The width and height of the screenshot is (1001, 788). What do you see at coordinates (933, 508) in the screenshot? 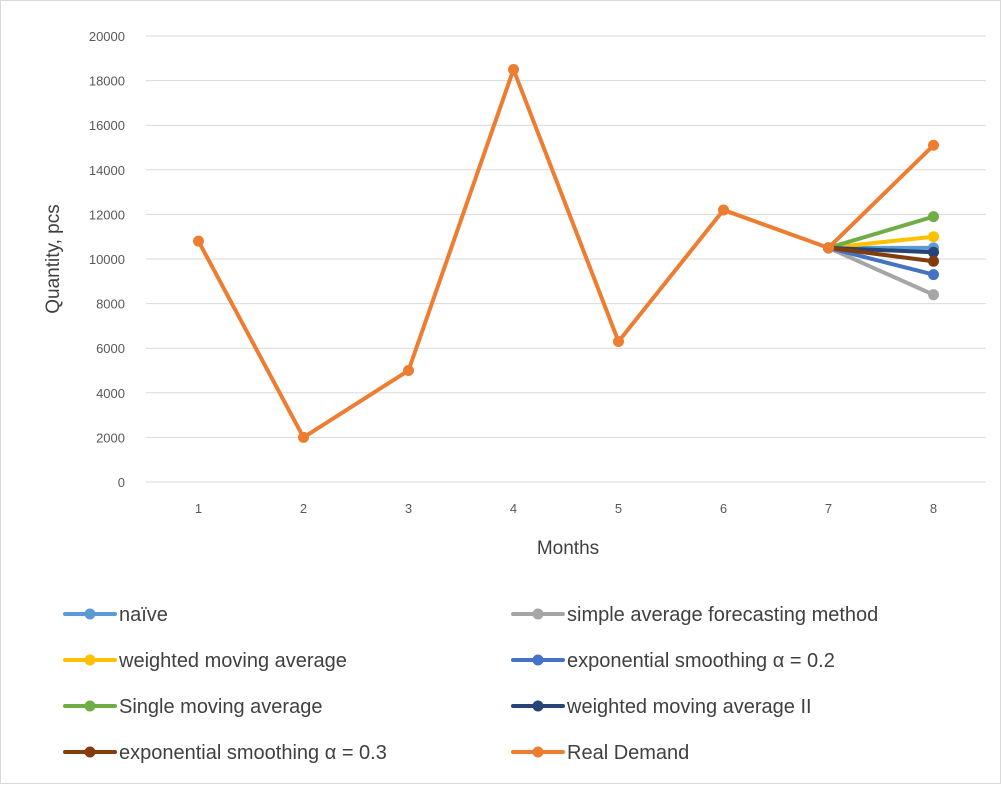
I see `x-tick-label: 8` at bounding box center [933, 508].